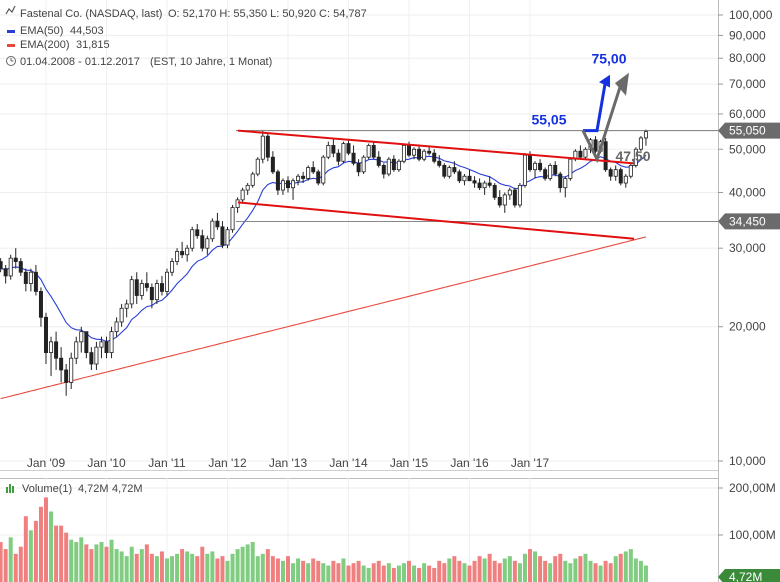 The height and width of the screenshot is (582, 780). What do you see at coordinates (91, 14) in the screenshot?
I see `instrument-label: Fastenal Co. (NASDAQ, last)` at bounding box center [91, 14].